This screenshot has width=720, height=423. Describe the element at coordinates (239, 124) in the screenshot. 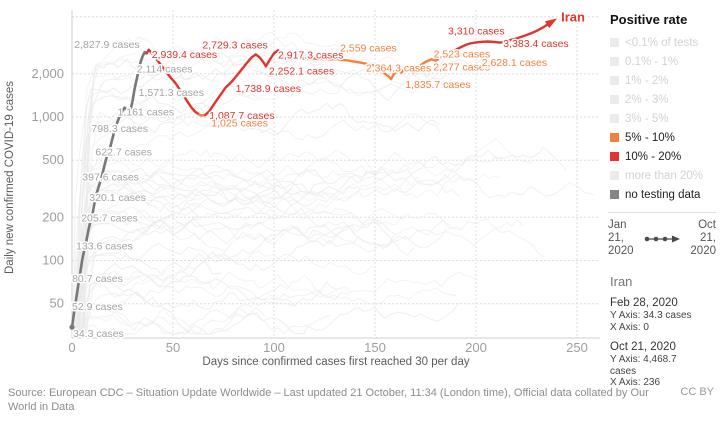

I see `case-label: 1,025 cases` at that location.